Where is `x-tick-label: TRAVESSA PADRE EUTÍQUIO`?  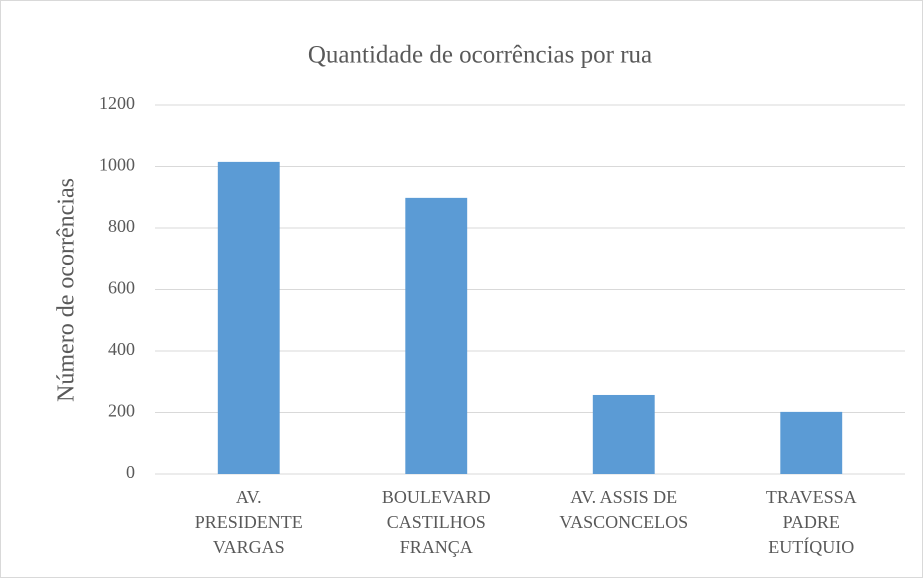
x-tick-label: TRAVESSA PADRE EUTÍQUIO is located at coordinates (811, 522).